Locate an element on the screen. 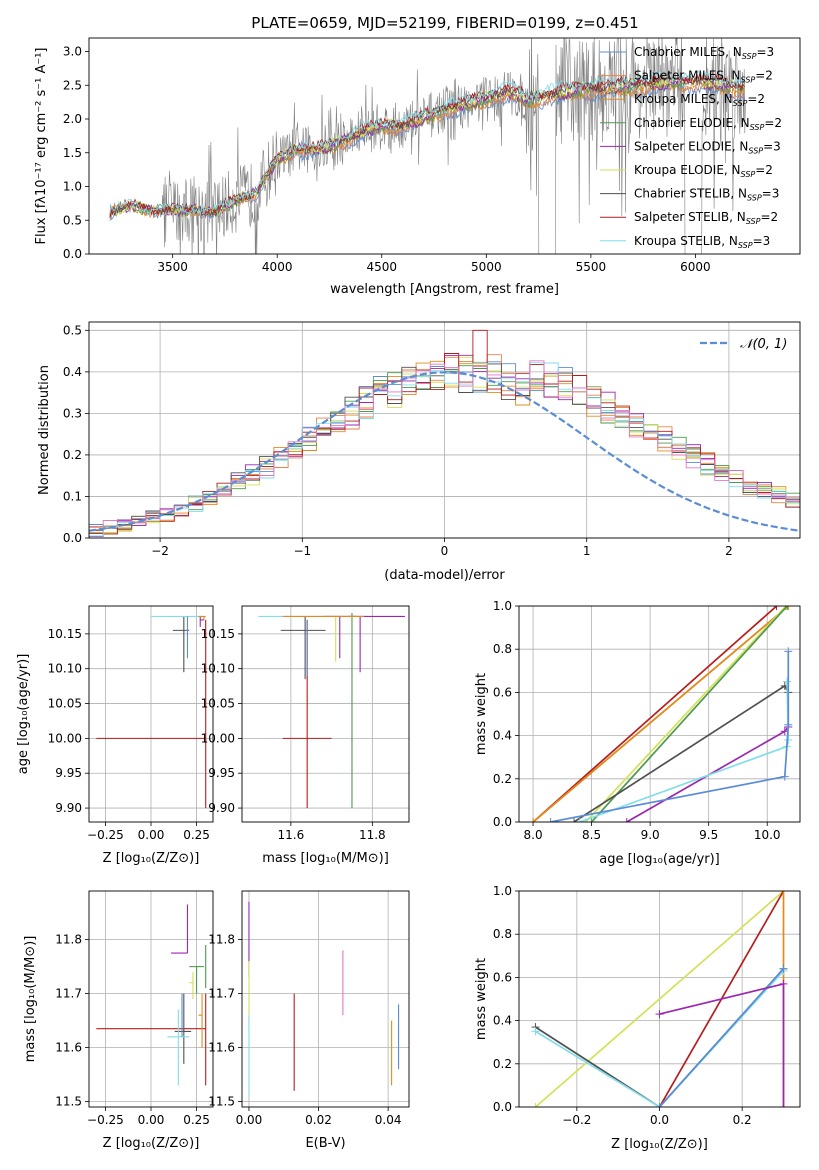 This screenshot has height=1170, width=819. x-tick-label: −1 is located at coordinates (302, 551).